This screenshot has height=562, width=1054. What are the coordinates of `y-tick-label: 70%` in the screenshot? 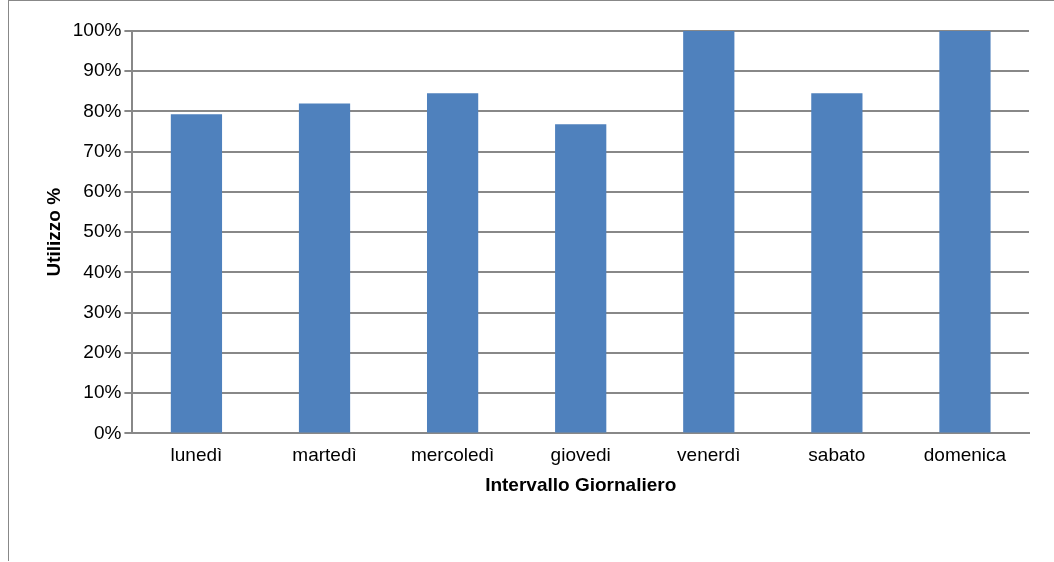 It's located at (102, 150).